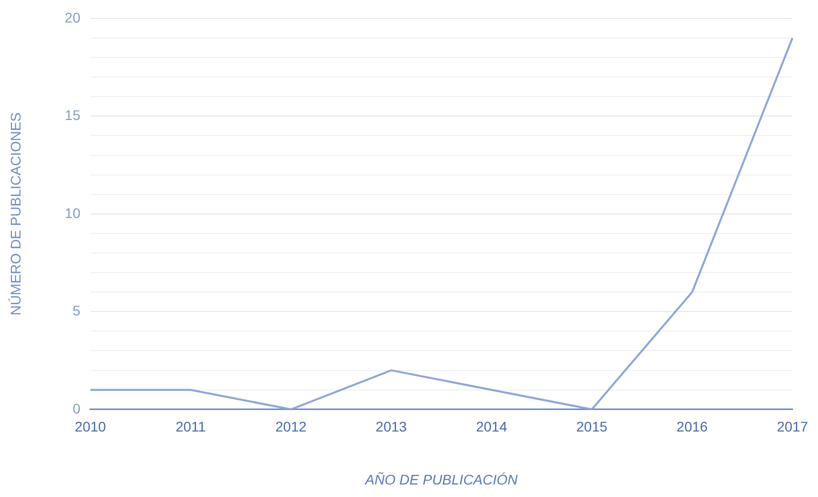 Image resolution: width=818 pixels, height=497 pixels. What do you see at coordinates (72, 17) in the screenshot?
I see `y-tick-label: 20` at bounding box center [72, 17].